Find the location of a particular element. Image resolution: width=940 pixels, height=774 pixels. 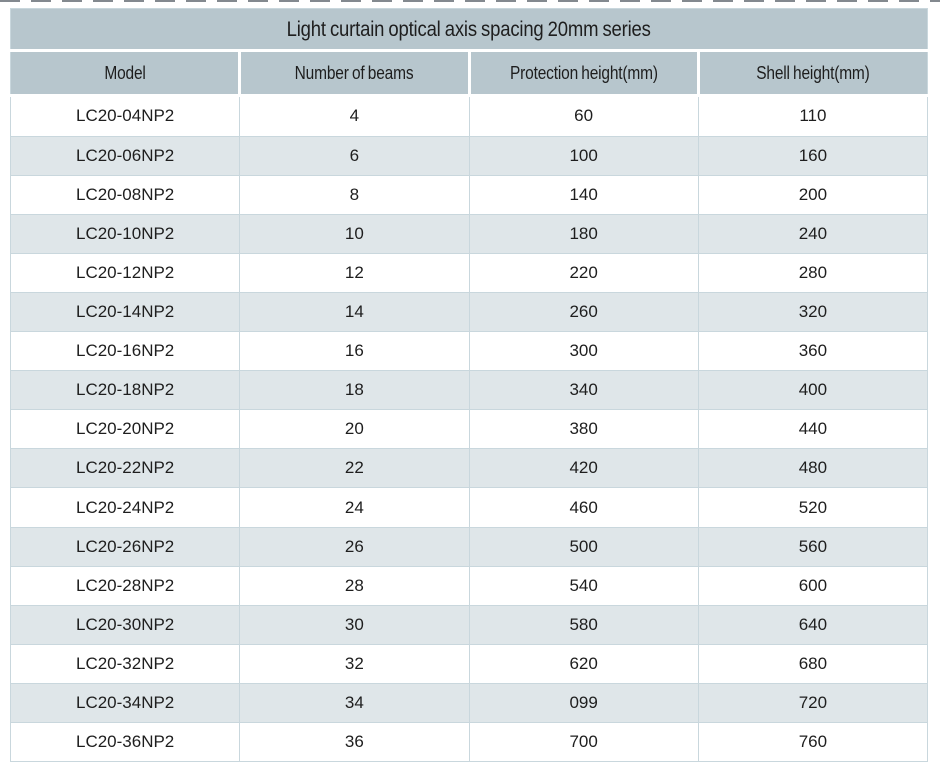

beams-cell: 14 is located at coordinates (354, 312).